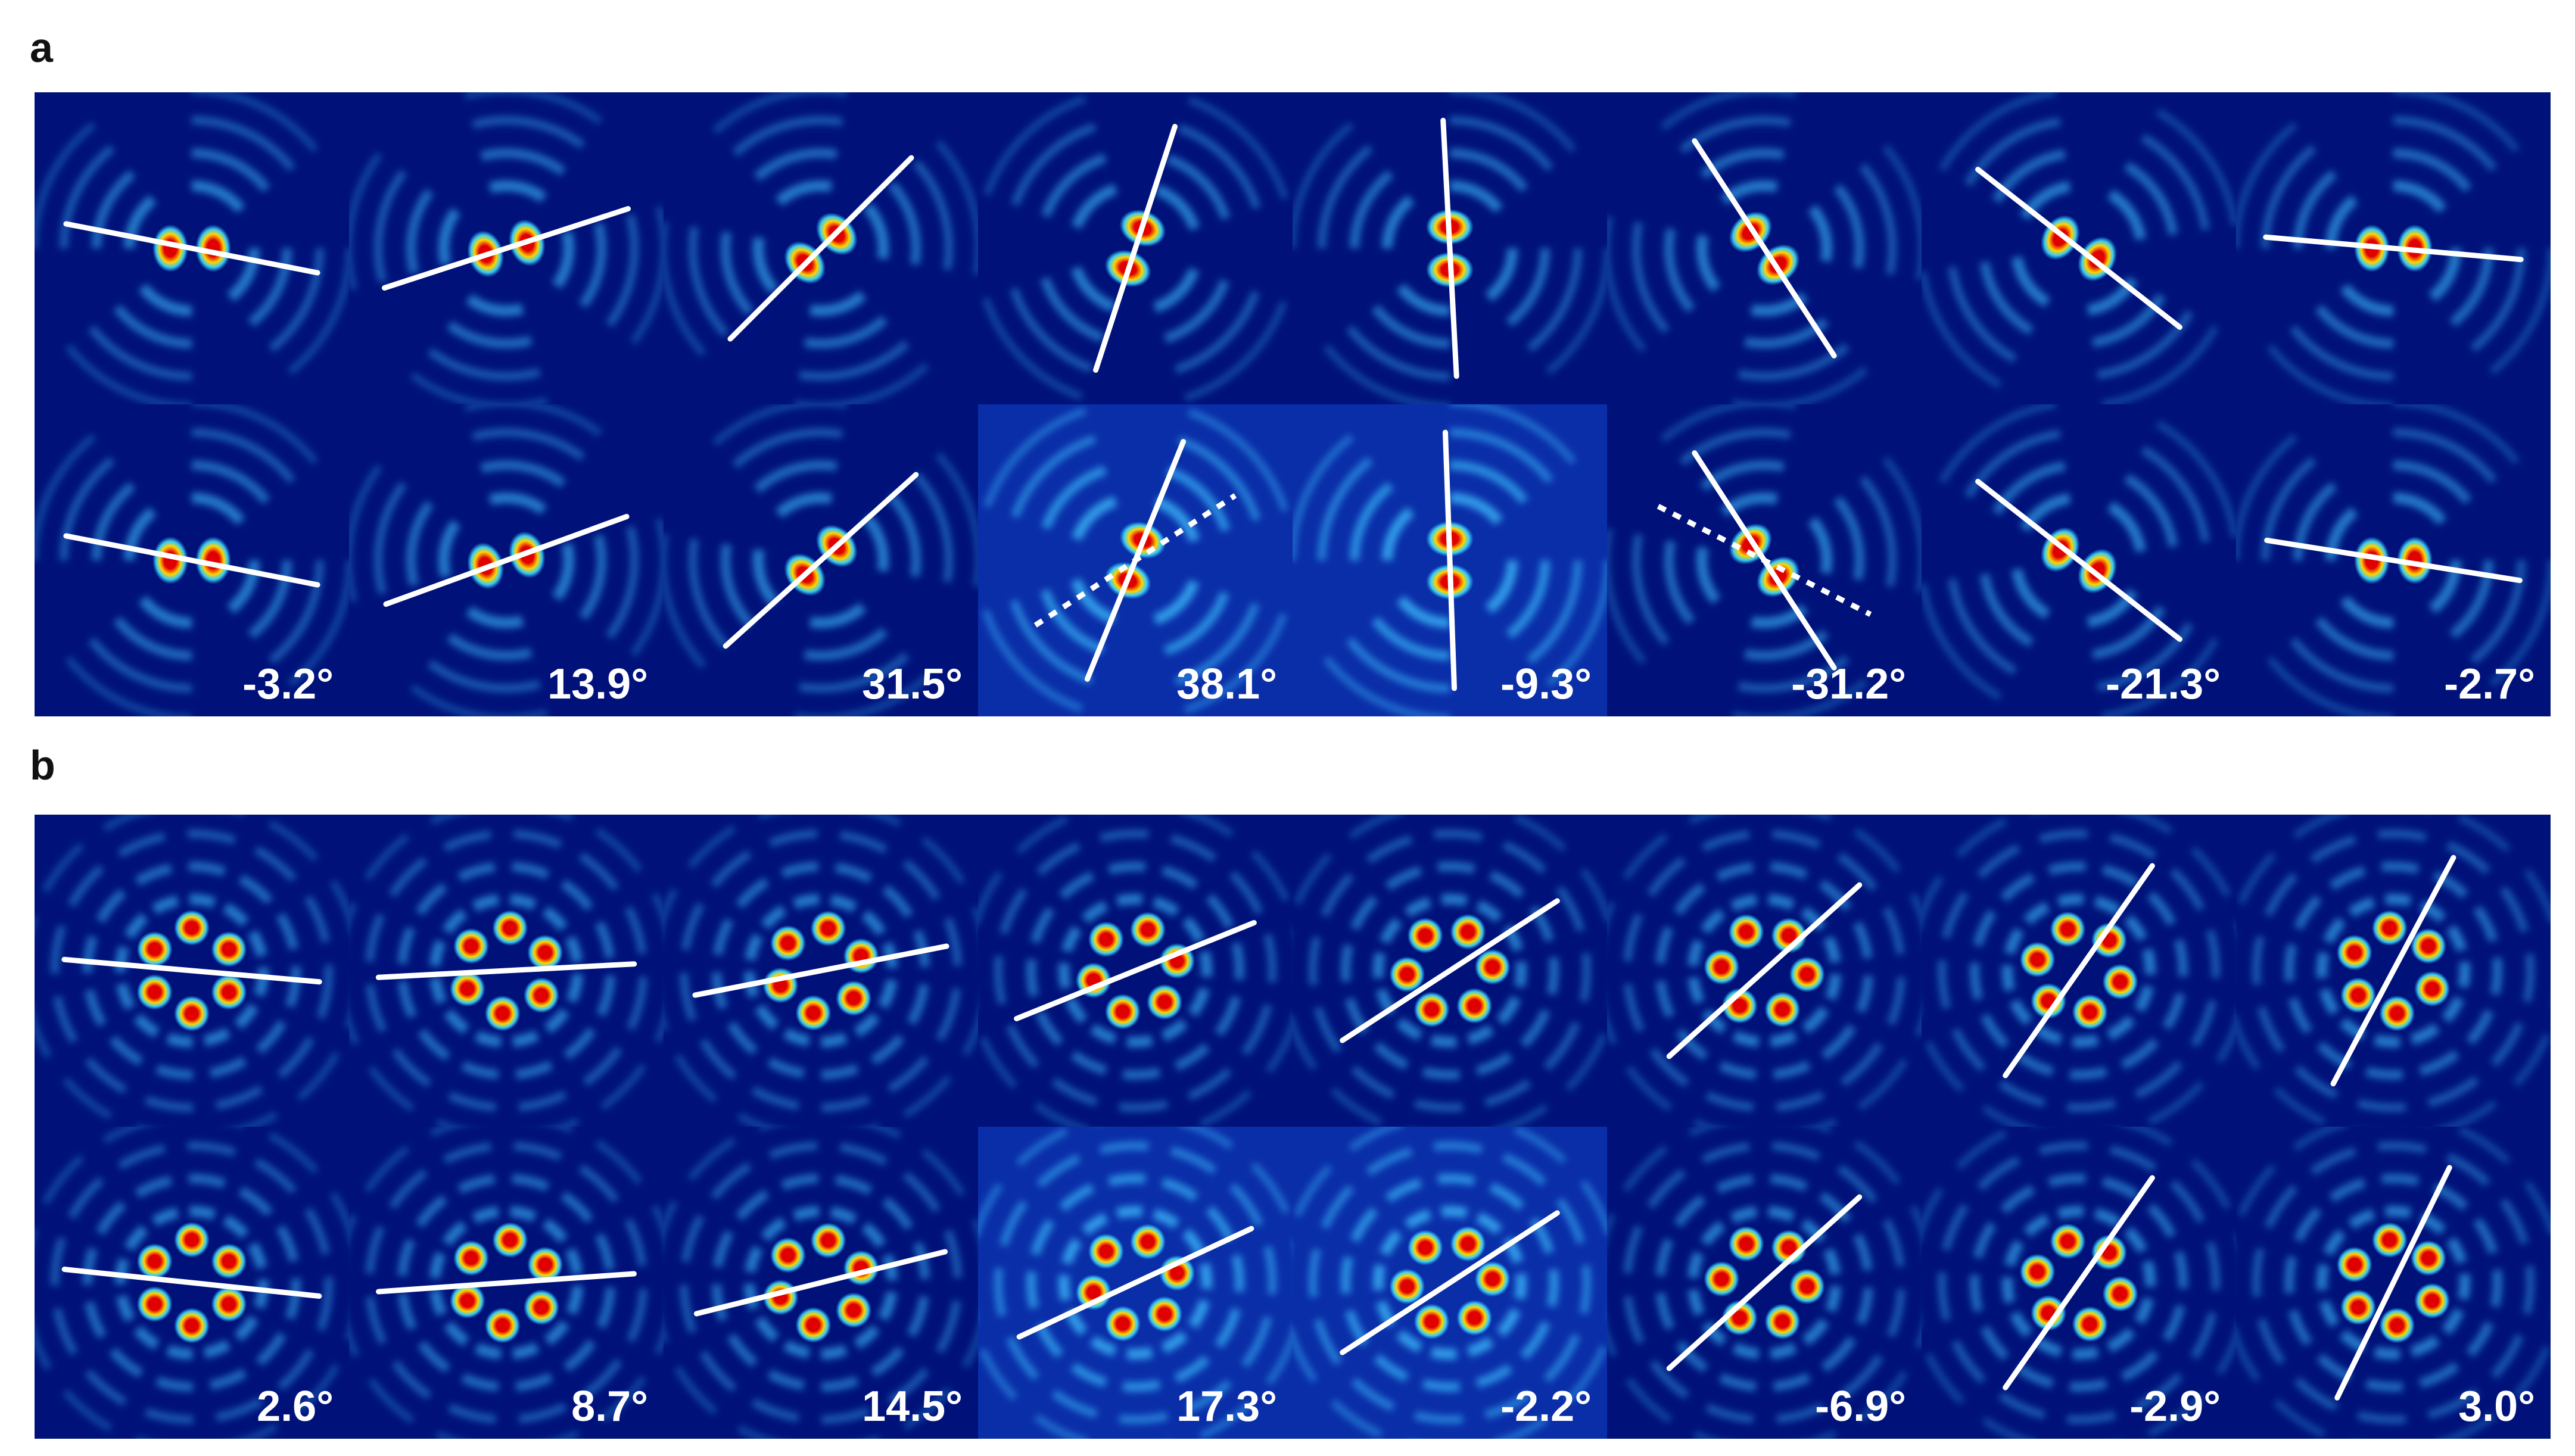 The height and width of the screenshot is (1456, 2575). I want to click on rotation-angle-label: -3.2°, so click(288, 684).